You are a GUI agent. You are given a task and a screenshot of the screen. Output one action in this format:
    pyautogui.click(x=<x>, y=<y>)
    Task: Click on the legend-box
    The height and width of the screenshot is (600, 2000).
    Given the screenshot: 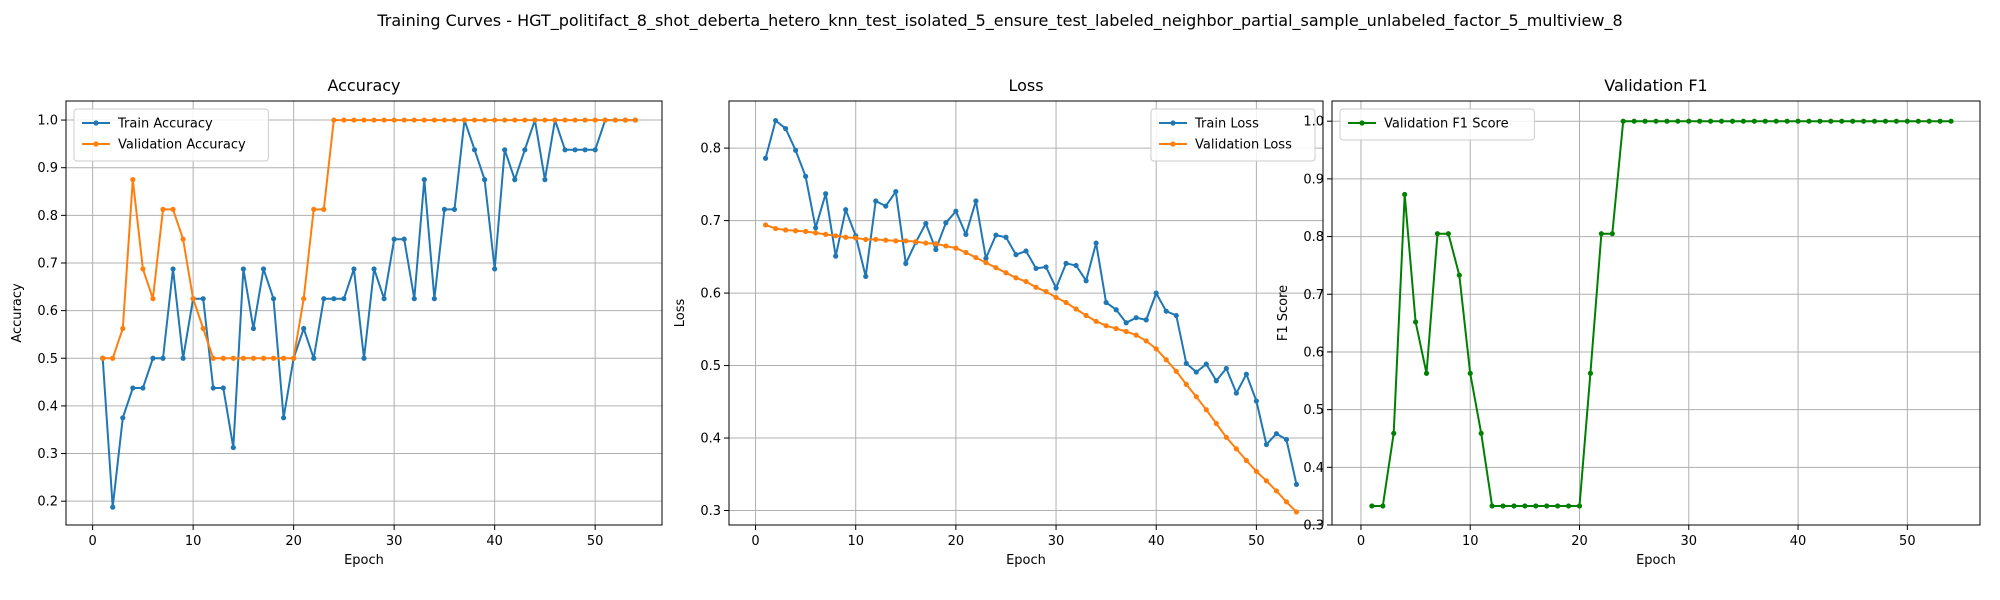 What is the action you would take?
    pyautogui.click(x=1233, y=135)
    